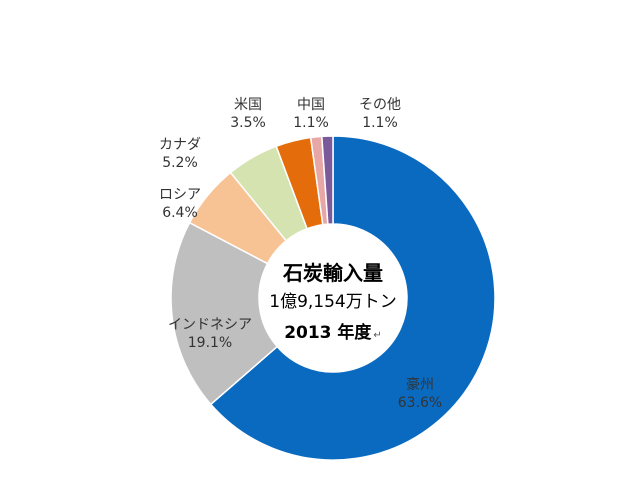 The width and height of the screenshot is (626, 478). Describe the element at coordinates (333, 302) in the screenshot. I see `center-amount: 1億9,154万トン` at that location.